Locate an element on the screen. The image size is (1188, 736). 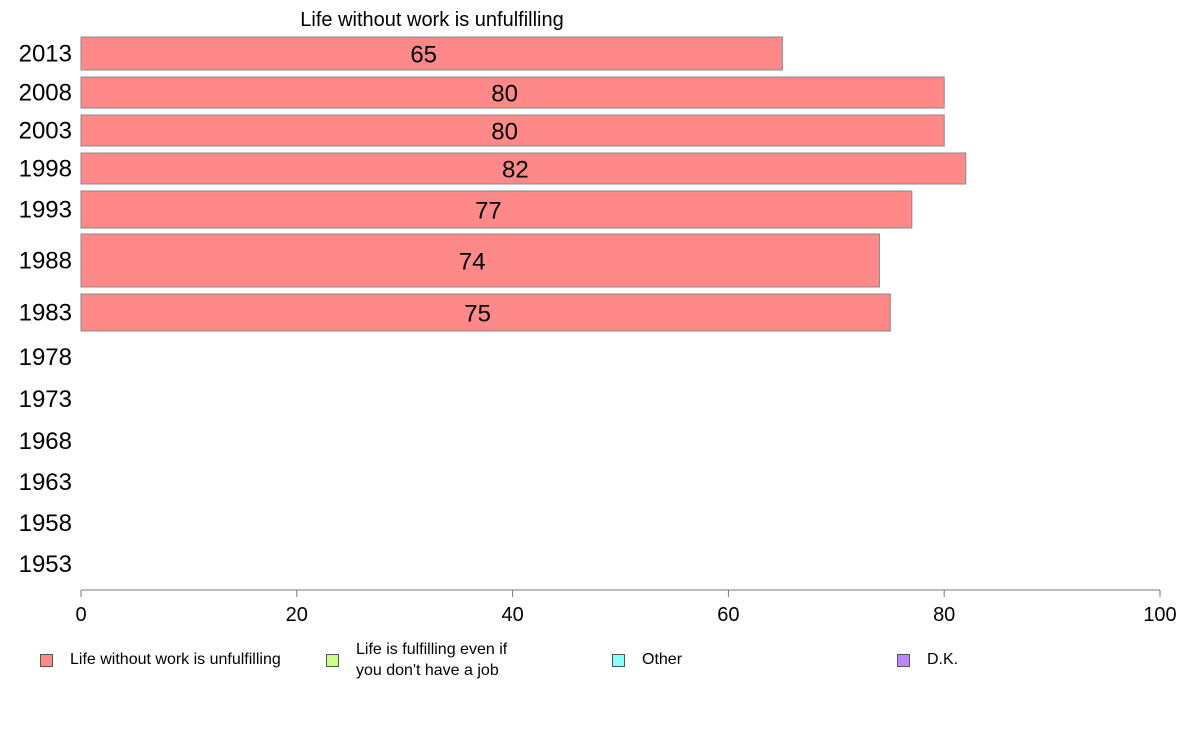
y-tick-label: 1998 is located at coordinates (45, 169).